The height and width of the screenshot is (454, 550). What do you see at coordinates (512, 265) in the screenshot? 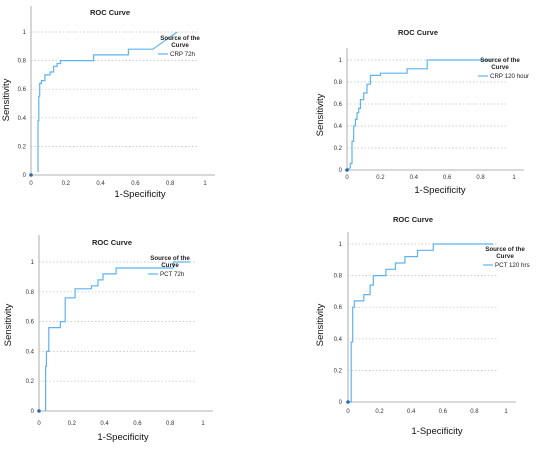
I see `legend-label: PCT 120 hrs` at bounding box center [512, 265].